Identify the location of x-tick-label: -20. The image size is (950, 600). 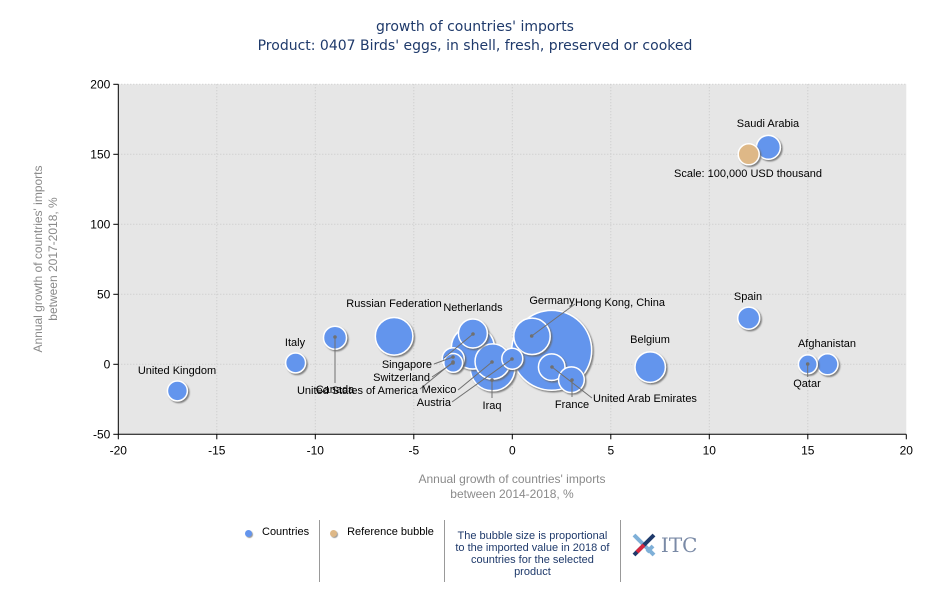
(119, 450).